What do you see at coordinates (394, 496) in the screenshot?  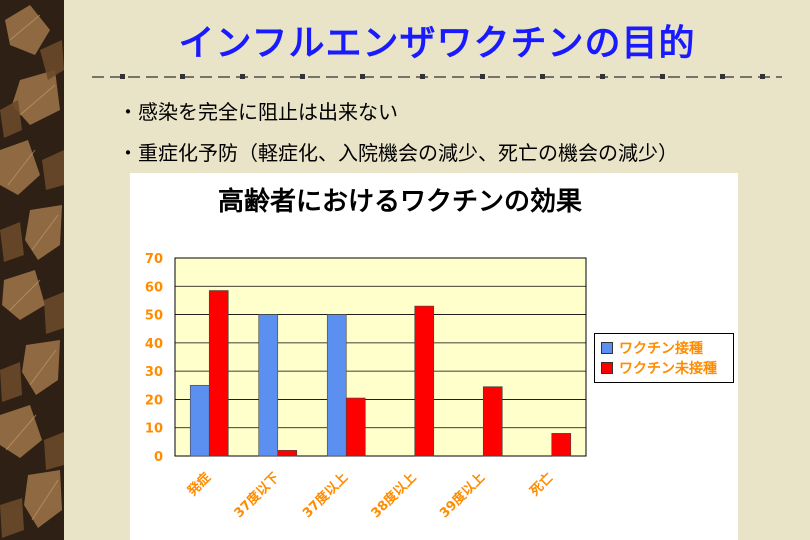 I see `x-tick-label: 38度以上` at bounding box center [394, 496].